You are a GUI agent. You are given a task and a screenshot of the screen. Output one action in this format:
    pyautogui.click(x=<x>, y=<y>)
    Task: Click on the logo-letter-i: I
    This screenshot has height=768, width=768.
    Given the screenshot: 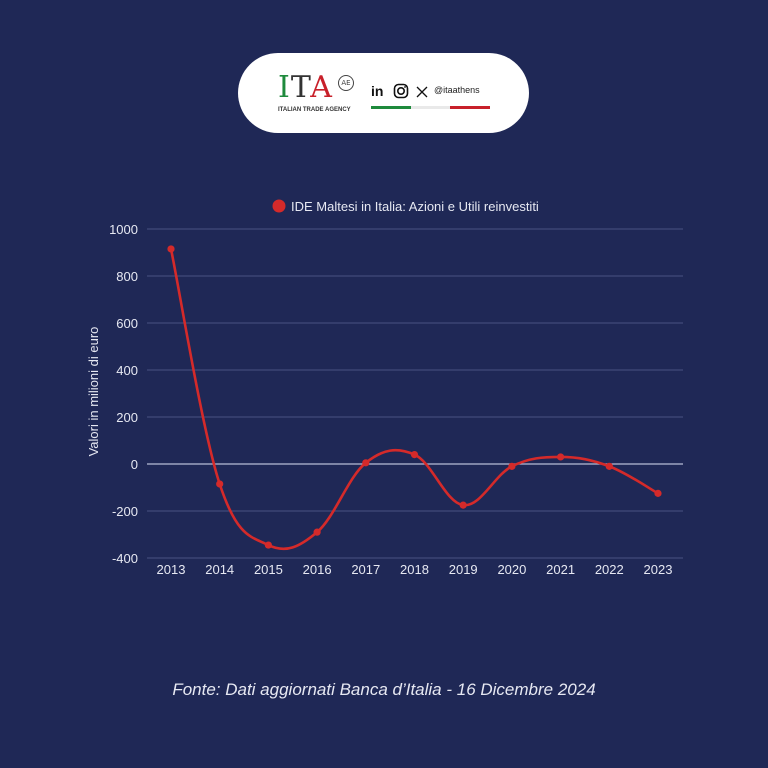 What is the action you would take?
    pyautogui.click(x=284, y=87)
    